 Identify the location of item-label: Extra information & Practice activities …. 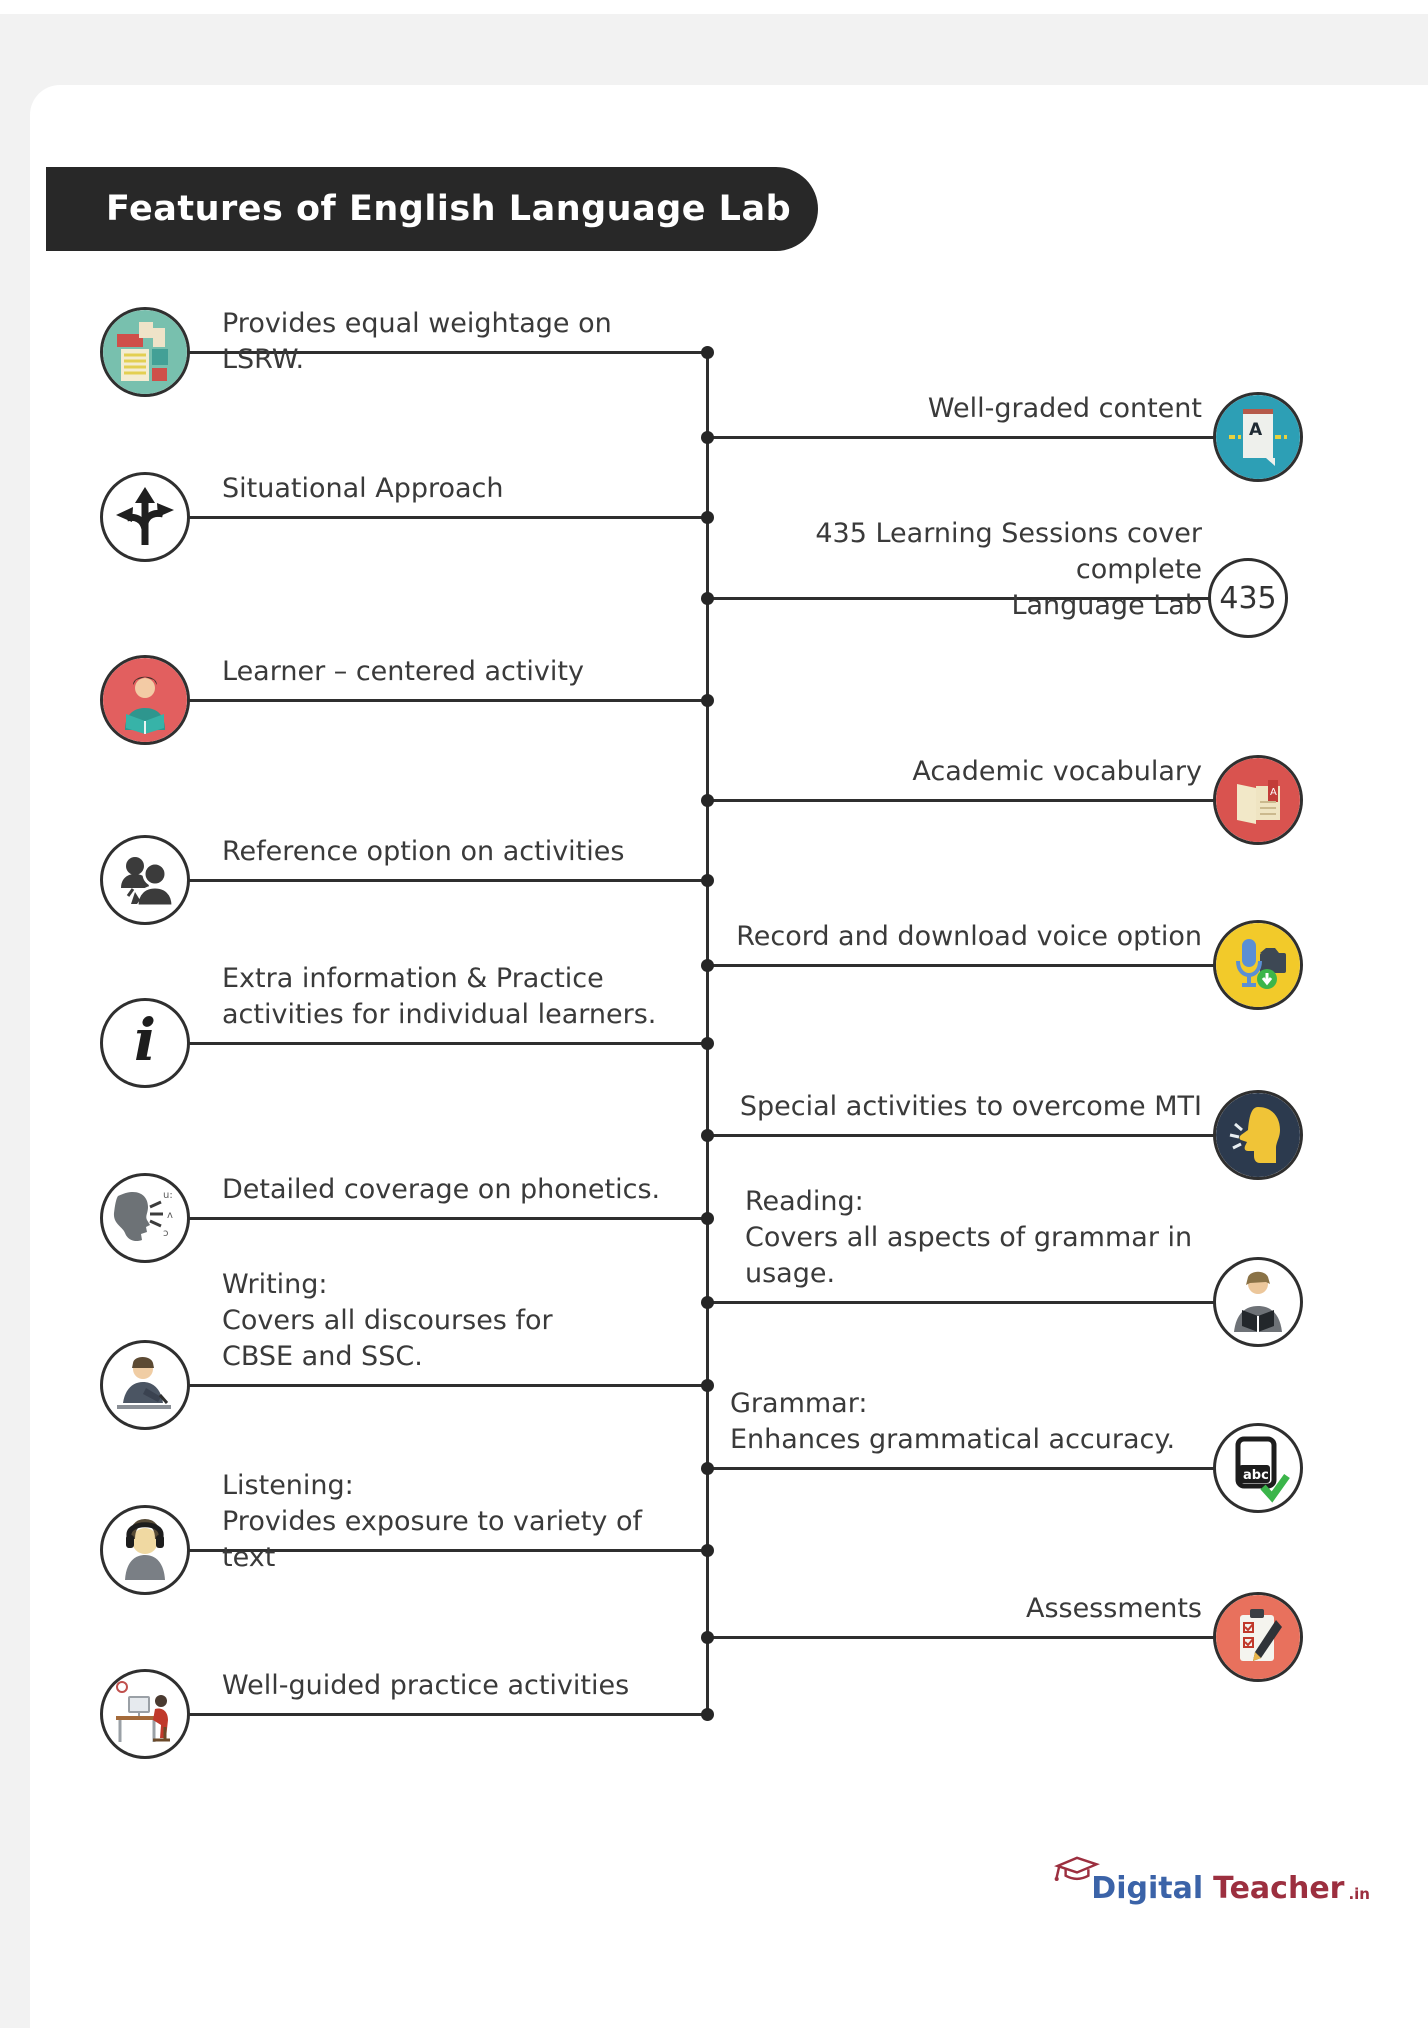
(439, 996).